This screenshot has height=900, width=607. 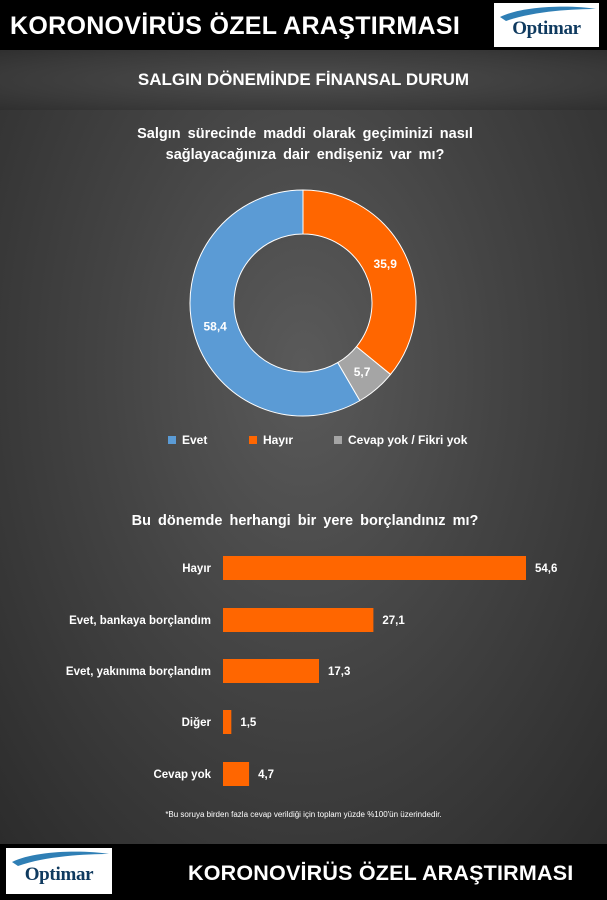 What do you see at coordinates (196, 569) in the screenshot?
I see `bar-category-hayir: Hayır` at bounding box center [196, 569].